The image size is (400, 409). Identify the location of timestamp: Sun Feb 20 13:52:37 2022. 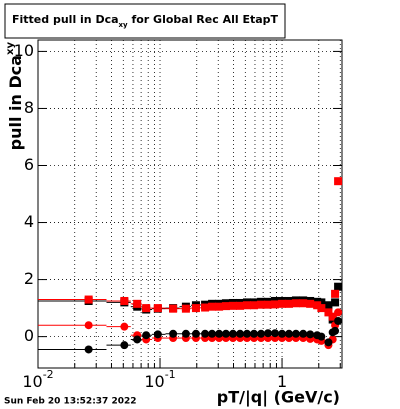
(70, 402).